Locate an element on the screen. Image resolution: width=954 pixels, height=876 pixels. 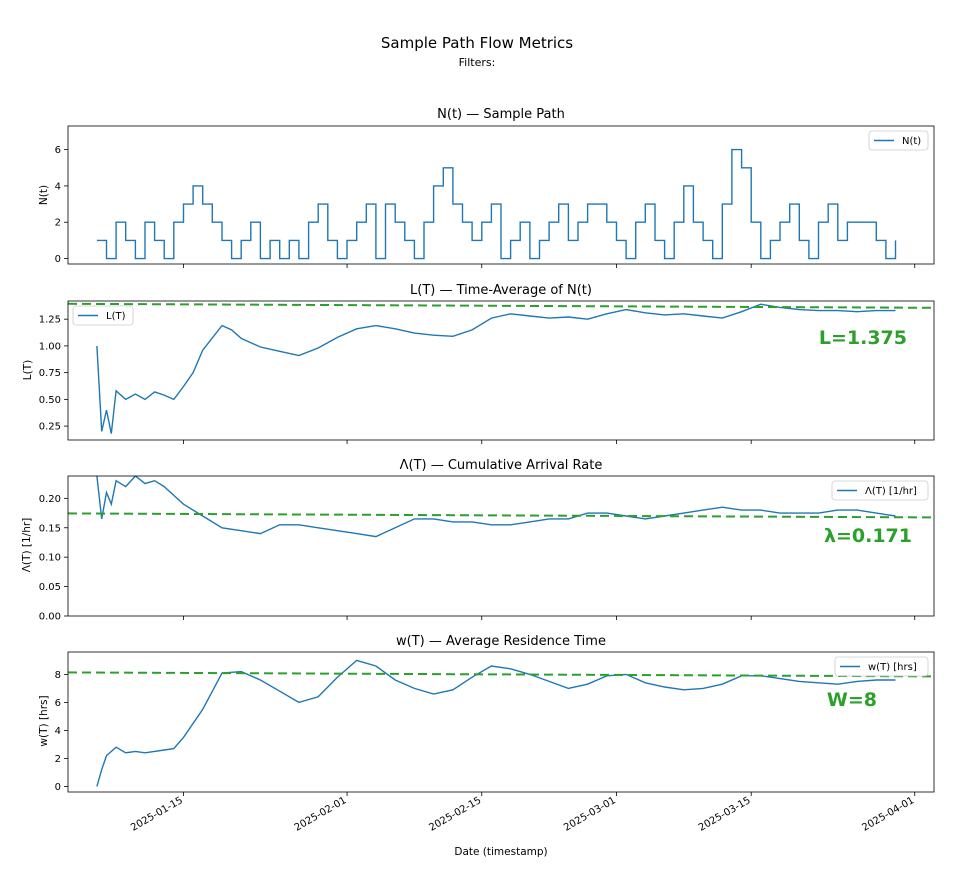
panel-title: N(t) — Sample Path is located at coordinates (501, 114).